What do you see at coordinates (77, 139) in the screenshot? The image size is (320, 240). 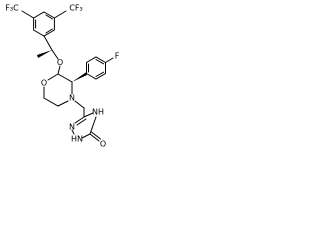 I see `atom-label: HN` at bounding box center [77, 139].